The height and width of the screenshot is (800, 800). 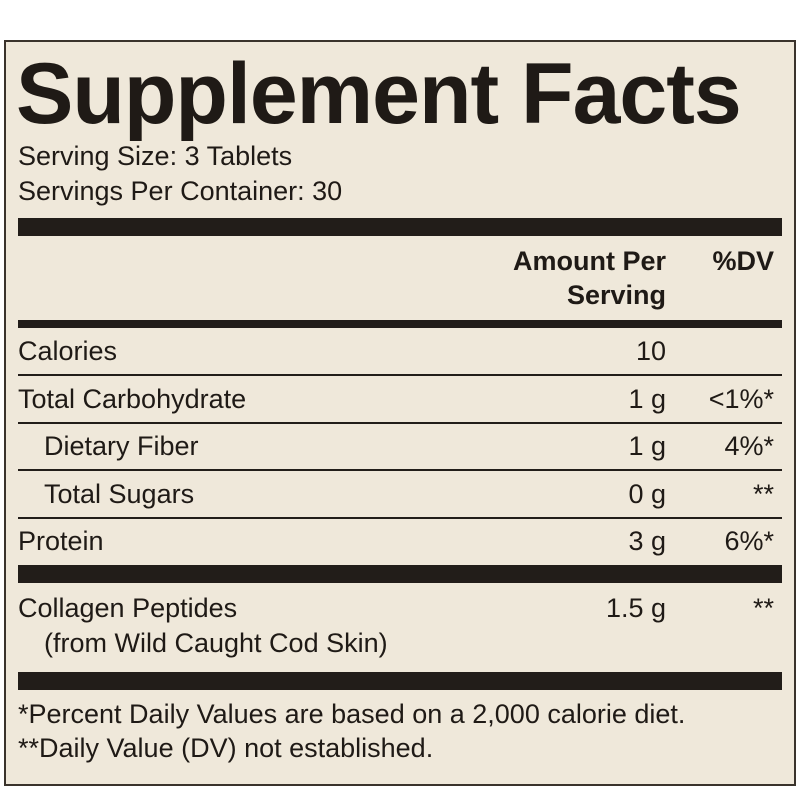 I want to click on nutrient-amount: 0 g, so click(x=647, y=493).